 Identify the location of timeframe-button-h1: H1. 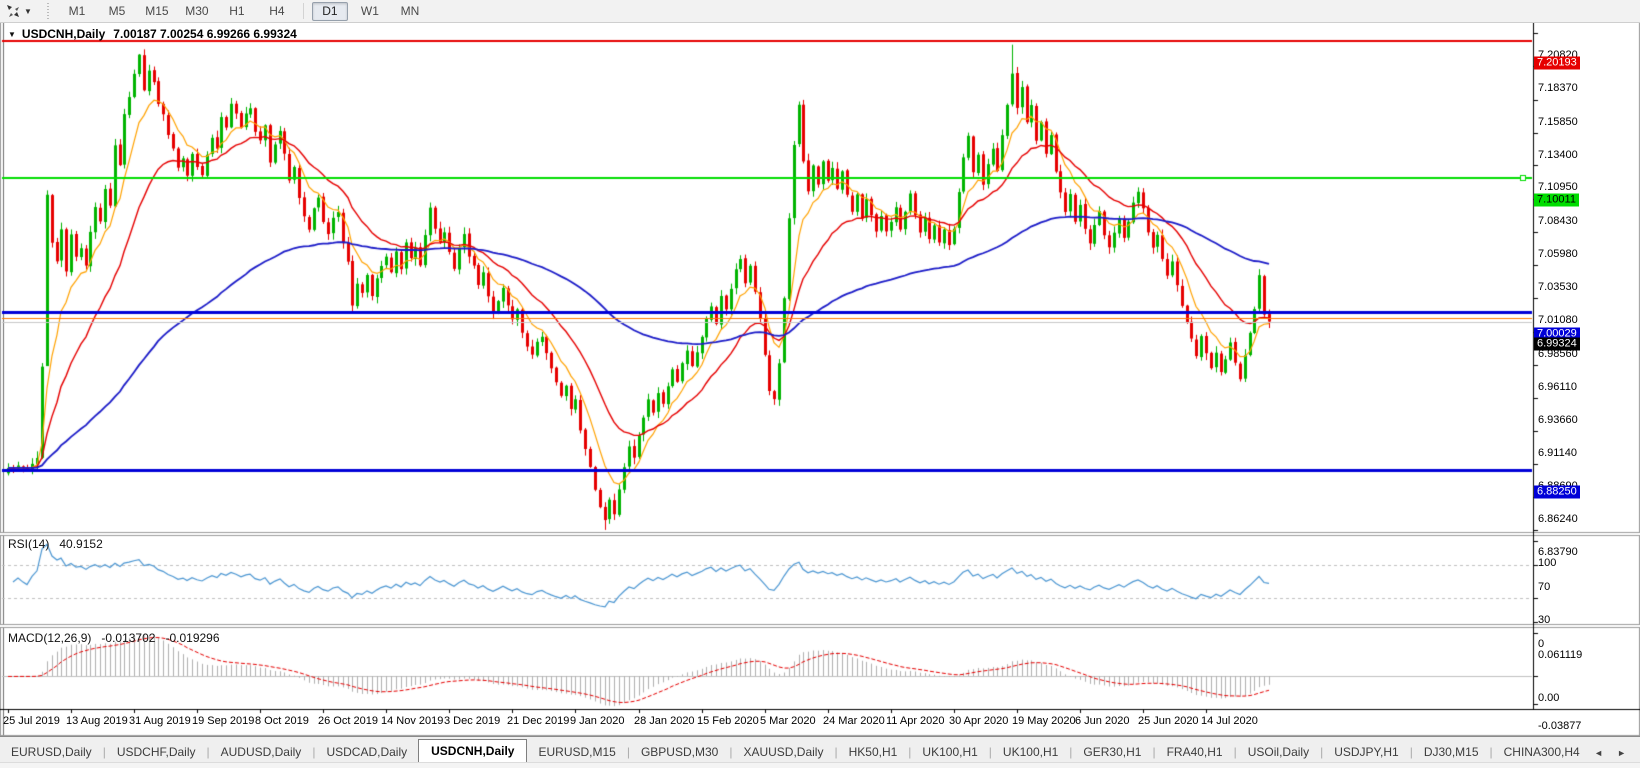
(237, 10).